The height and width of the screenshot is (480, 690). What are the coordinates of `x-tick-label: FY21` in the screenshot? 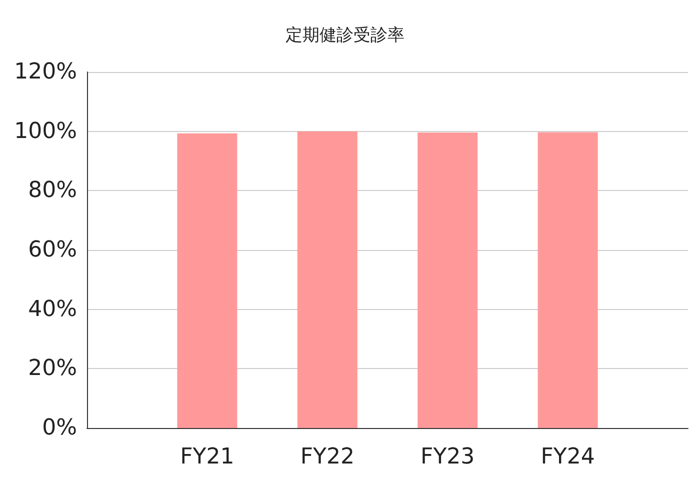 It's located at (207, 457).